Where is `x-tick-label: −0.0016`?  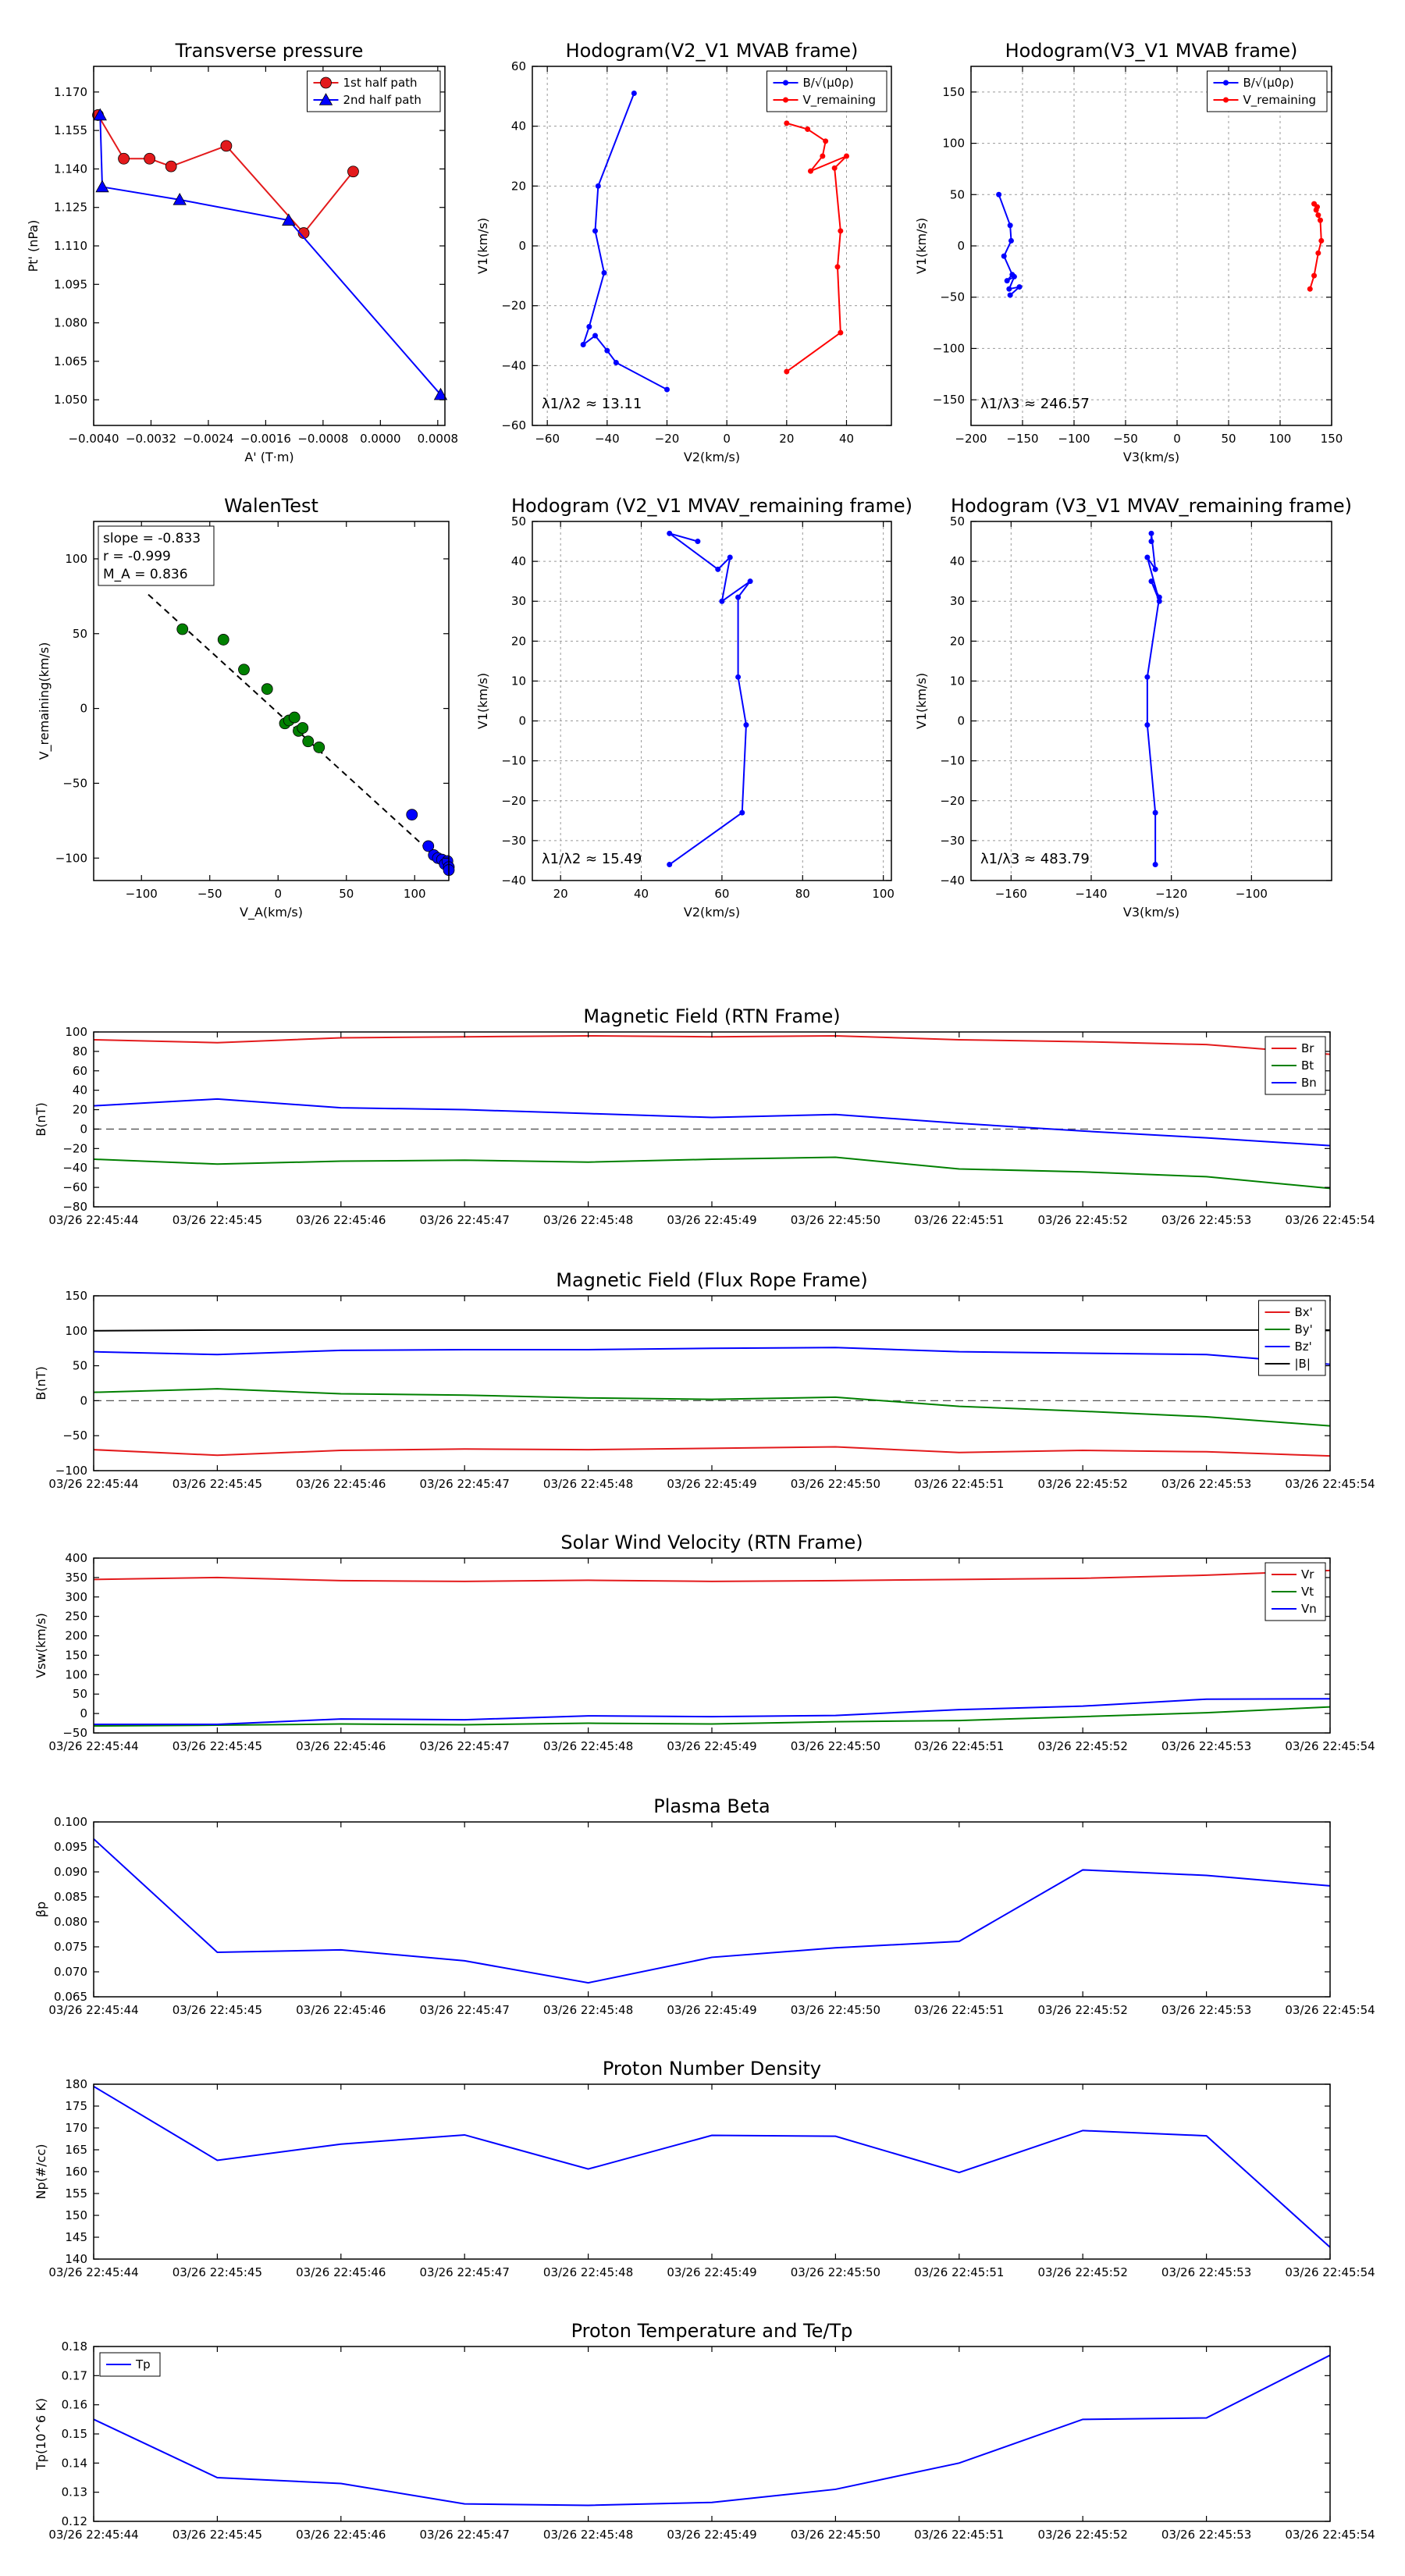 x-tick-label: −0.0016 is located at coordinates (266, 439).